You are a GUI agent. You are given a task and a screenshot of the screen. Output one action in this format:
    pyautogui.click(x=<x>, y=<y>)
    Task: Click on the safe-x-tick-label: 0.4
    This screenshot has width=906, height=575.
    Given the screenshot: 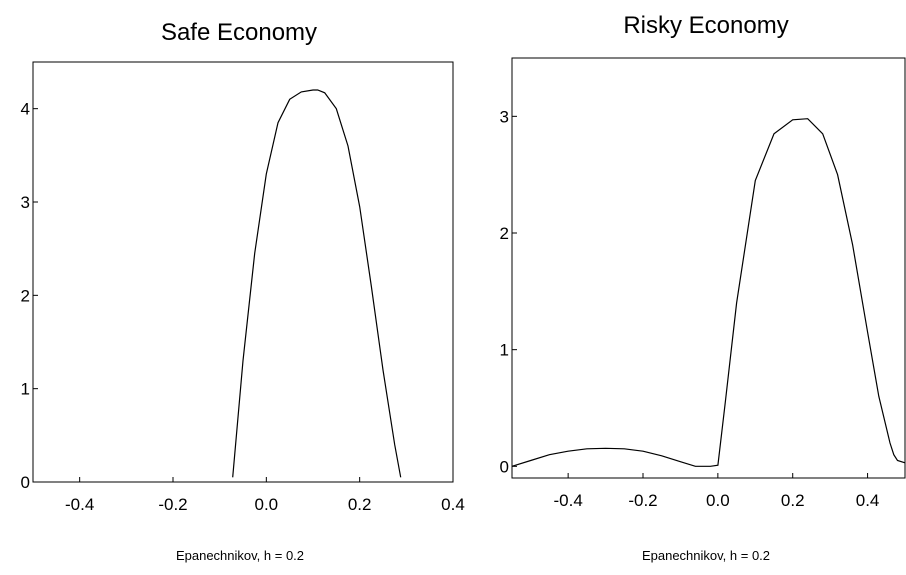 What is the action you would take?
    pyautogui.click(x=453, y=504)
    